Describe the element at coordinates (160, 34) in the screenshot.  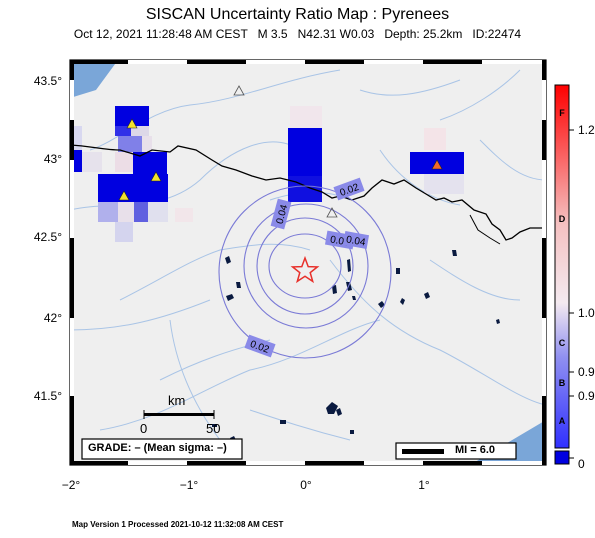
I see `event-datetime: Oct 12, 2021 11:28:48 AM CEST` at that location.